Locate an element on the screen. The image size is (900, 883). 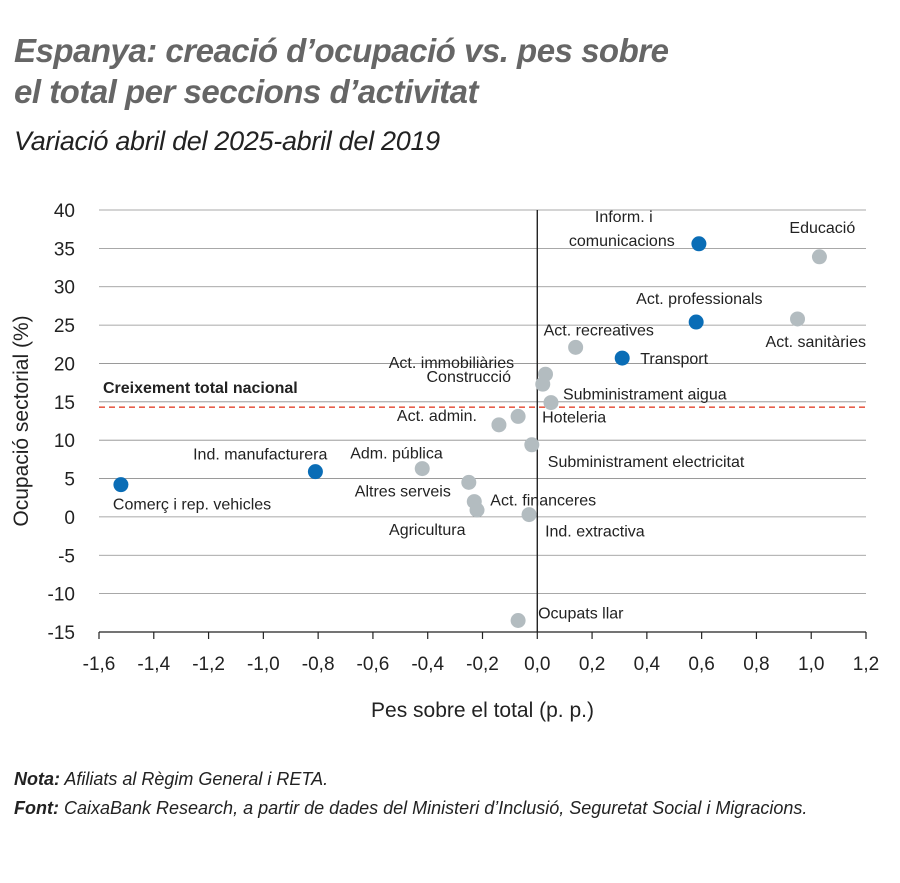
chart-subtitle: Variació abril del 2025-abril del 2019 is located at coordinates (227, 141).